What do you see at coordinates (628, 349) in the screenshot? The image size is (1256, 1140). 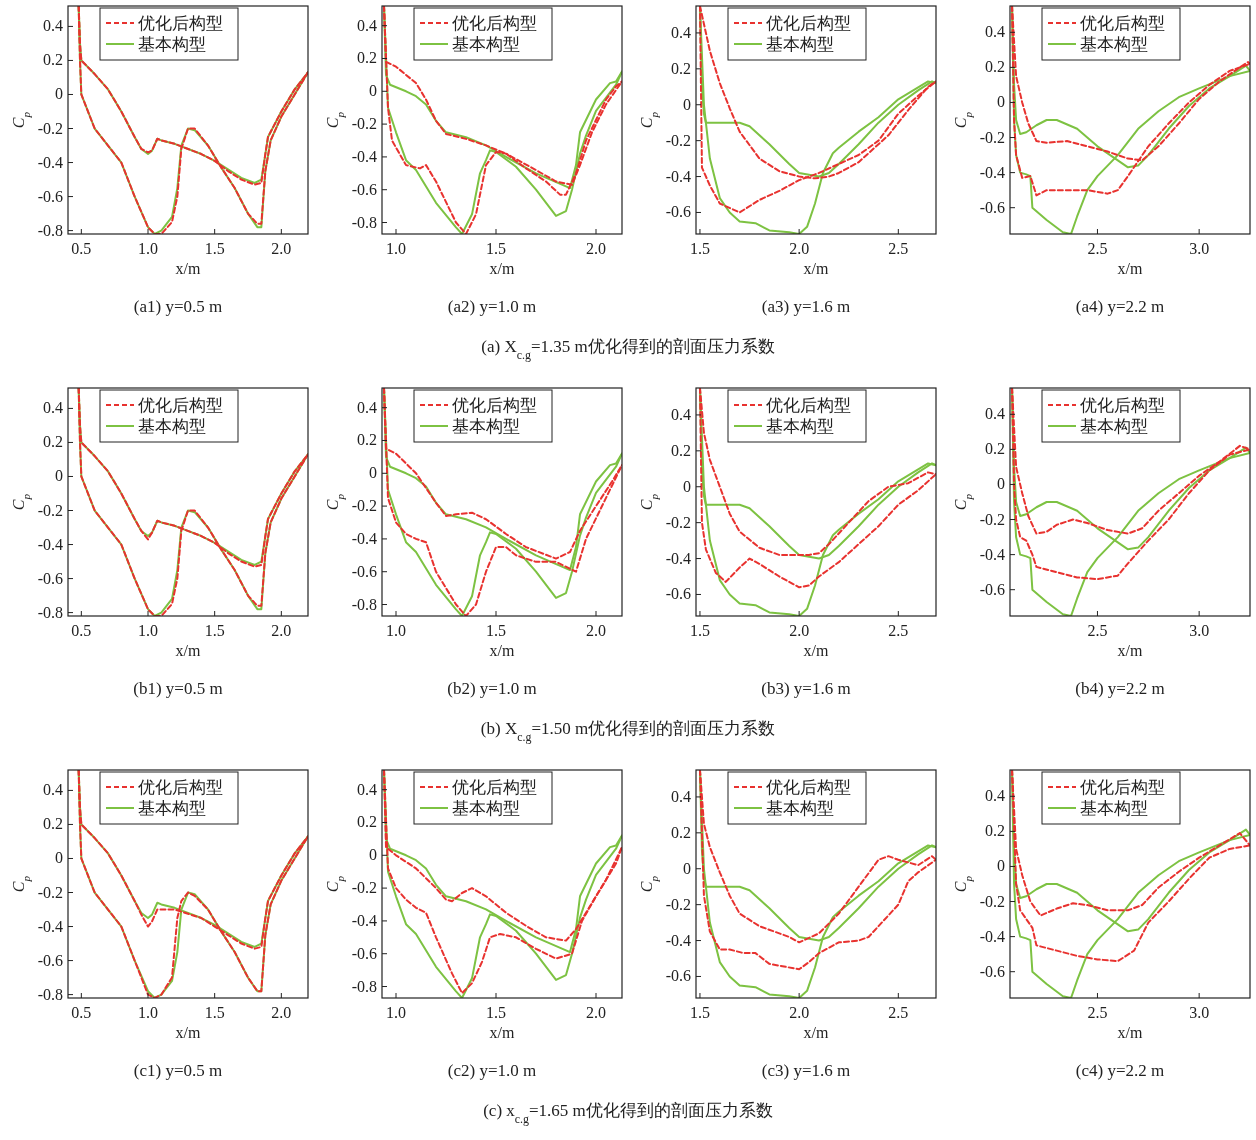 I see `text: (a) X$_{c.g}$=1.35 m优化得到的剖面压力系数` at bounding box center [628, 349].